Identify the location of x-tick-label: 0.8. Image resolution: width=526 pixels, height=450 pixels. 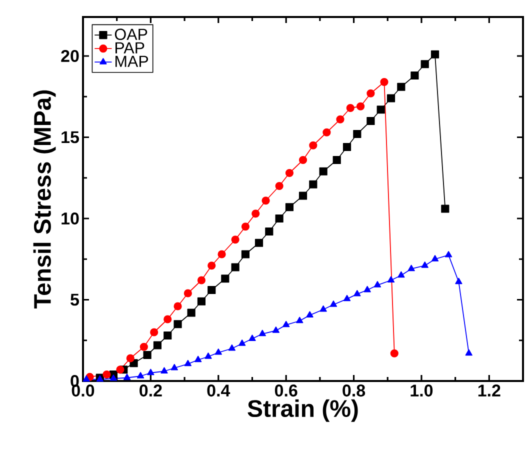
(354, 390).